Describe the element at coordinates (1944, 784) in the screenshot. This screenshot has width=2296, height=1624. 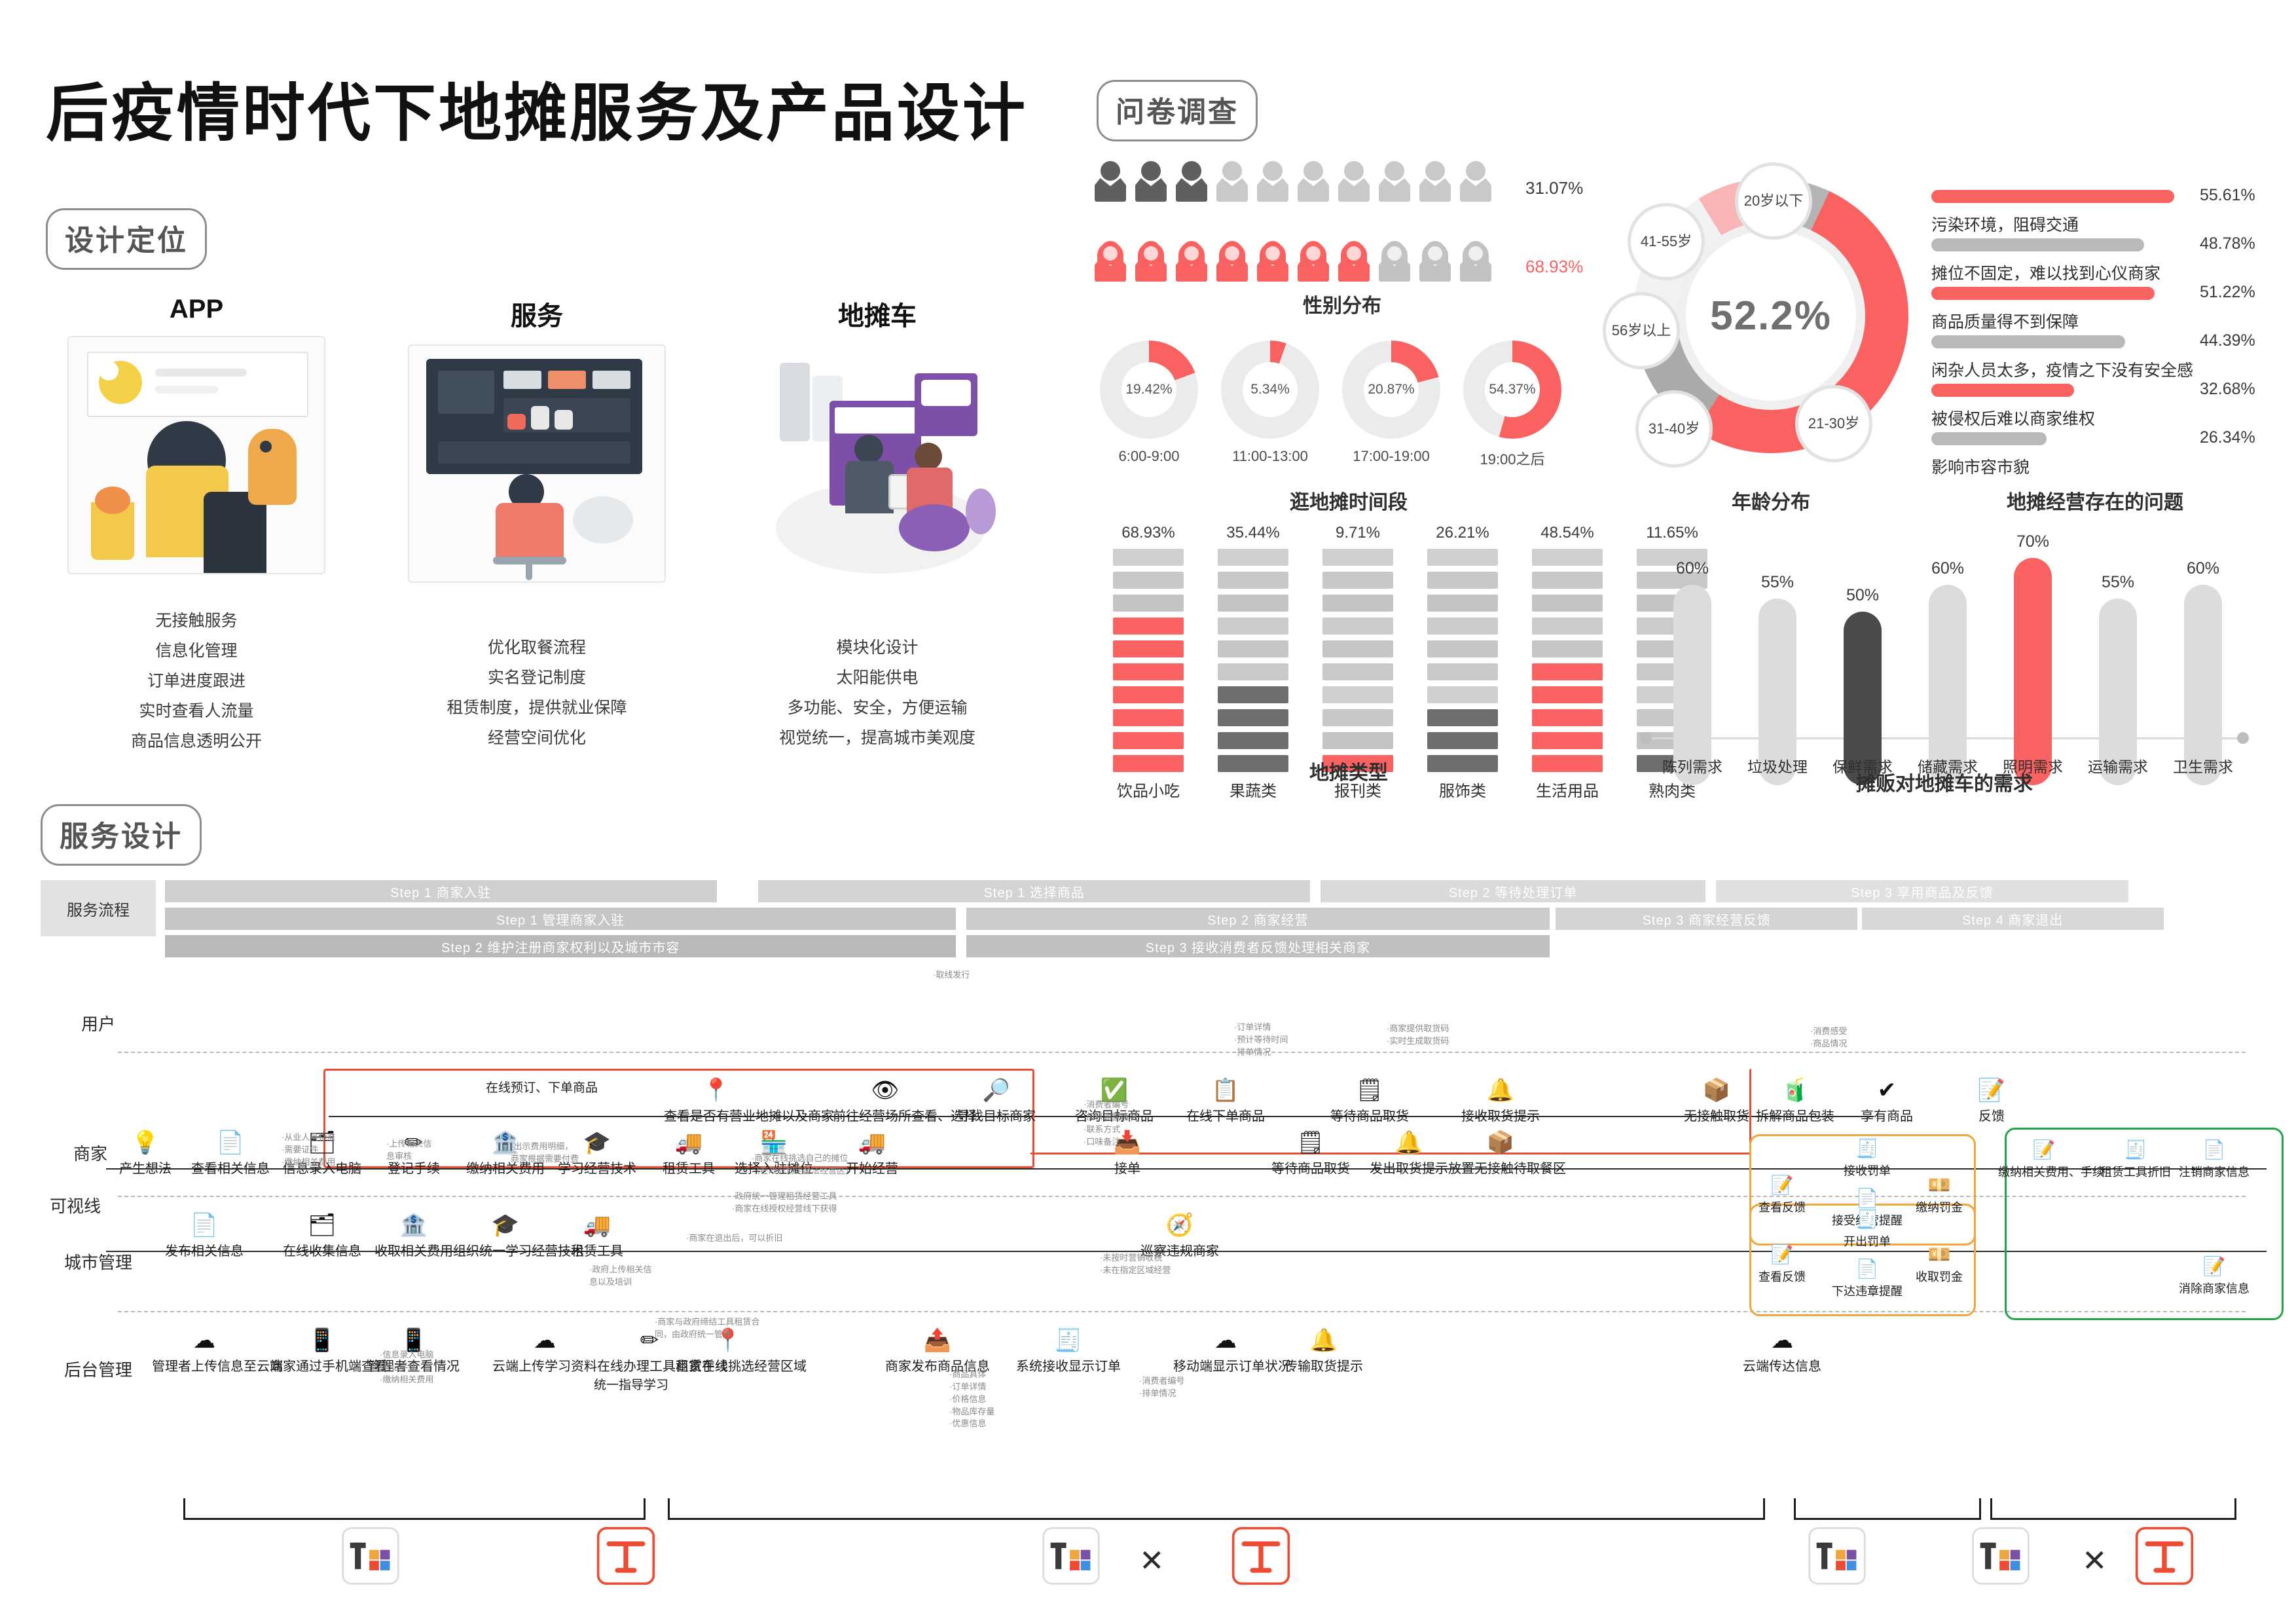
I see `vendor-demand-title: 摊贩对地摊车的需求` at that location.